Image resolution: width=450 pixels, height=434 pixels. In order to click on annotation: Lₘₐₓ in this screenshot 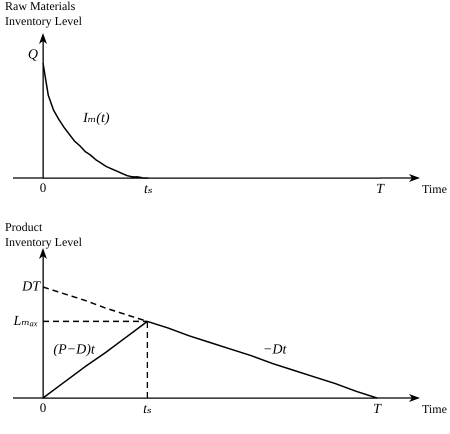, I will do `click(25, 322)`.